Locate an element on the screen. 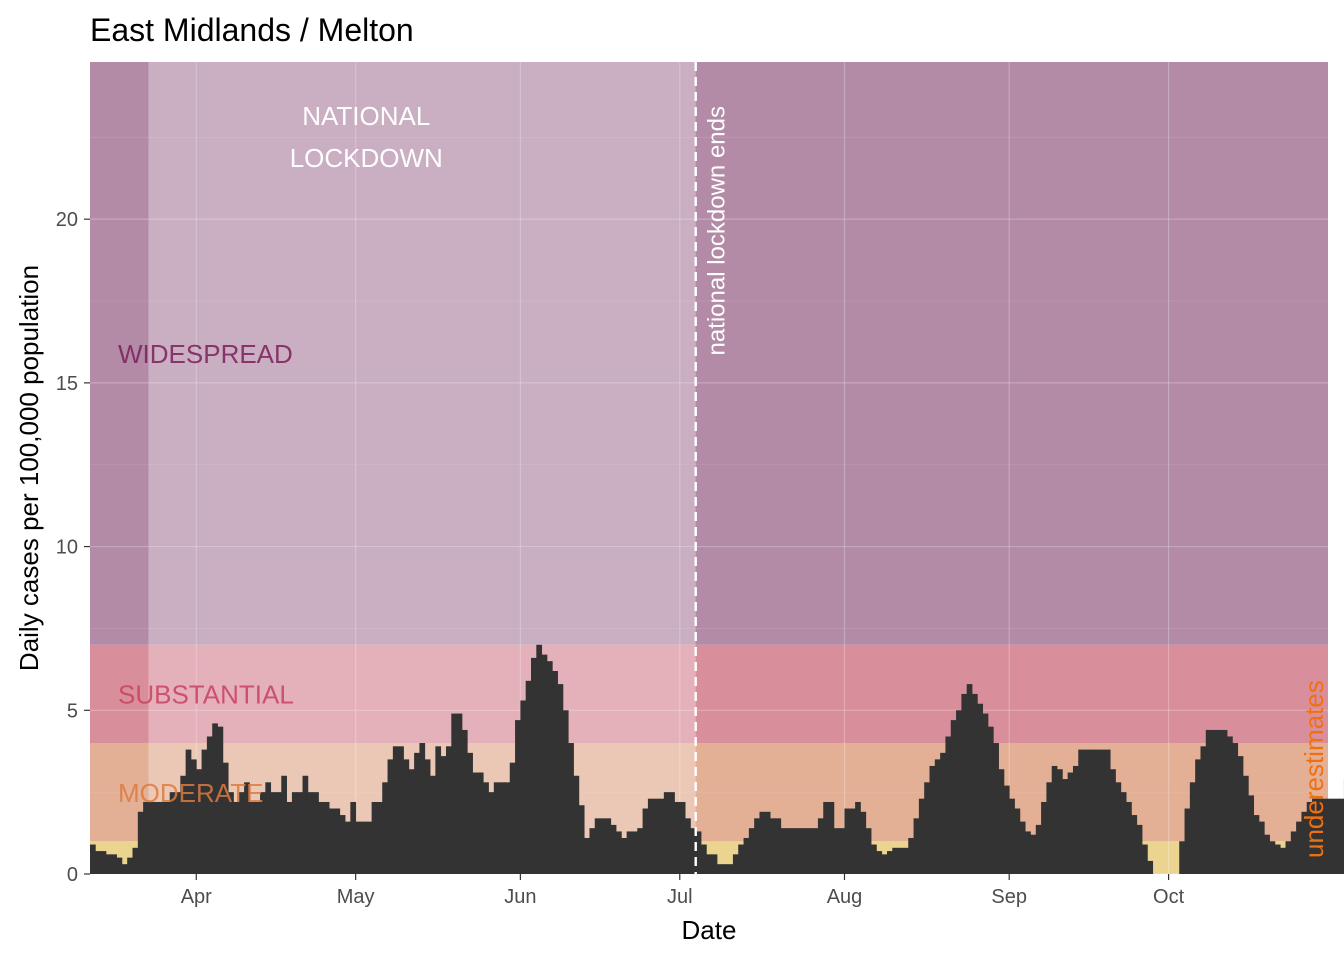 This screenshot has height=960, width=1344. y-tick-label: 5 is located at coordinates (72, 711).